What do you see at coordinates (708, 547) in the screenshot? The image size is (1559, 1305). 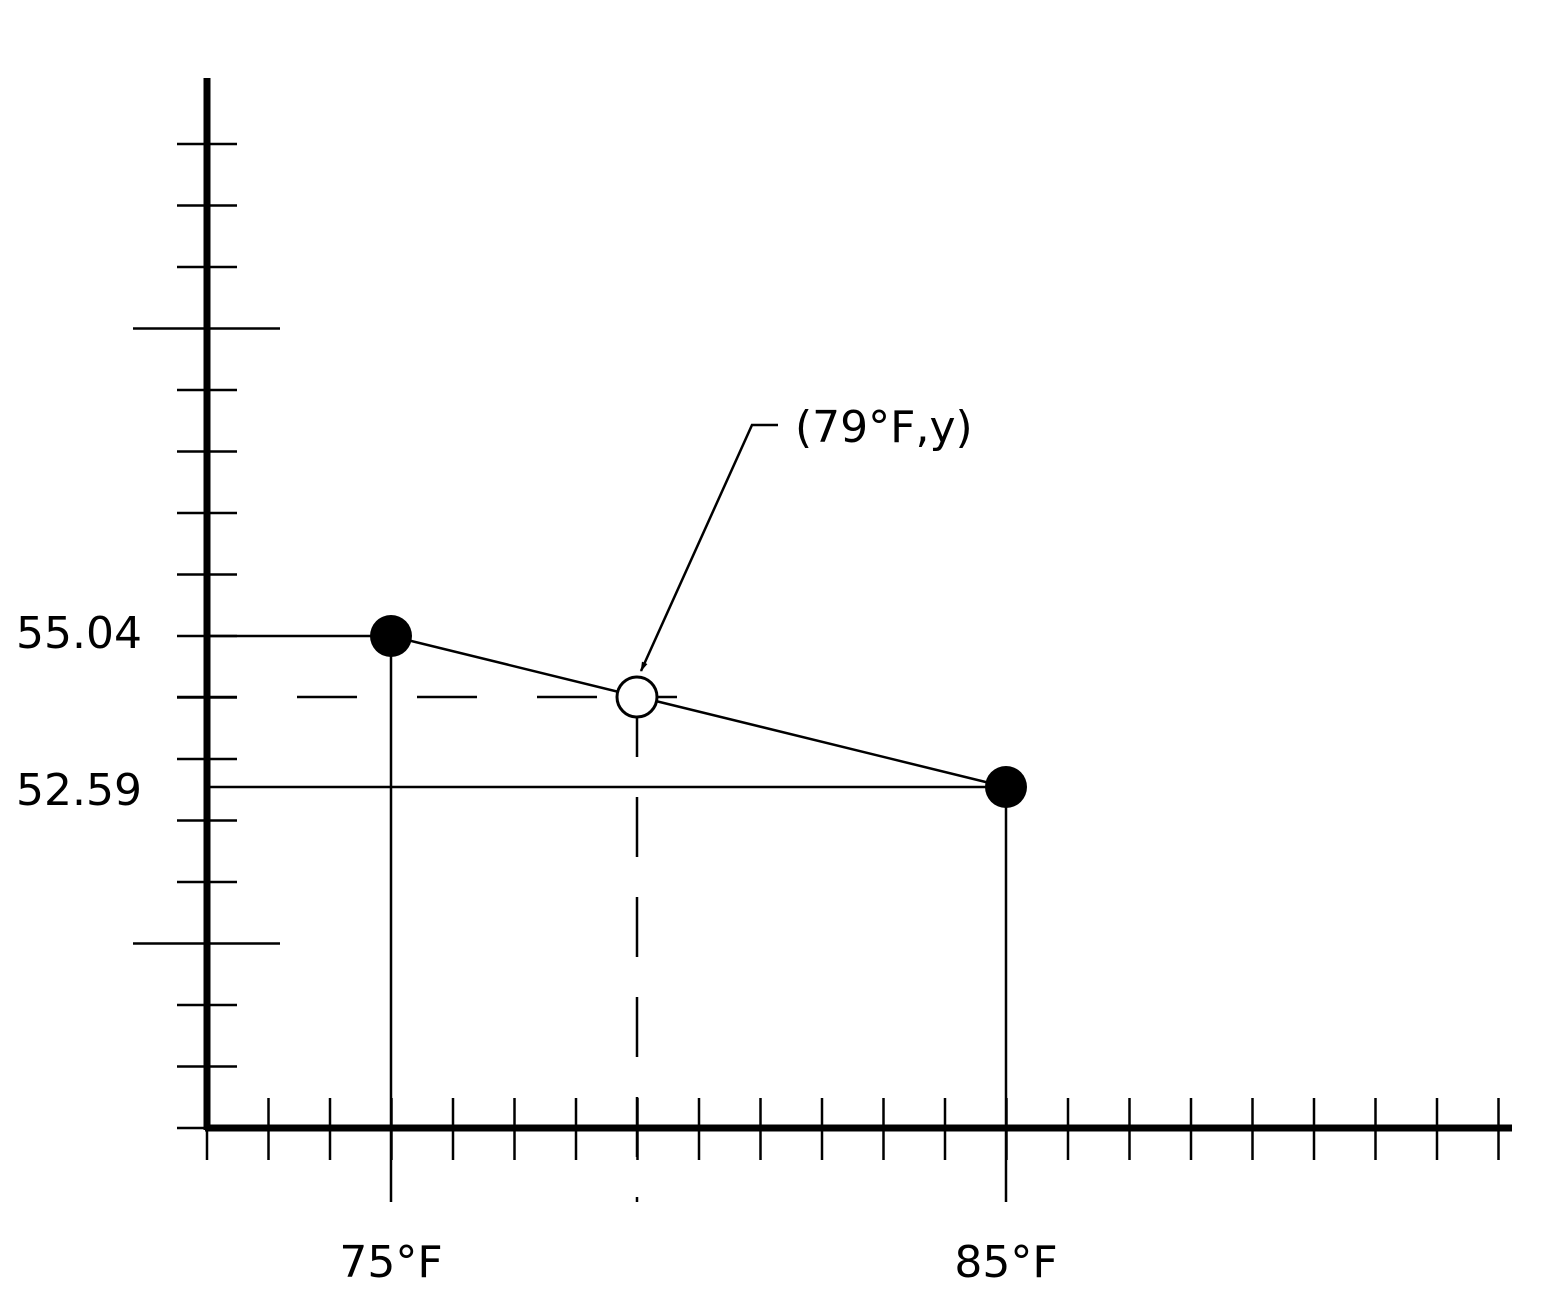 I see `leader-arrow` at bounding box center [708, 547].